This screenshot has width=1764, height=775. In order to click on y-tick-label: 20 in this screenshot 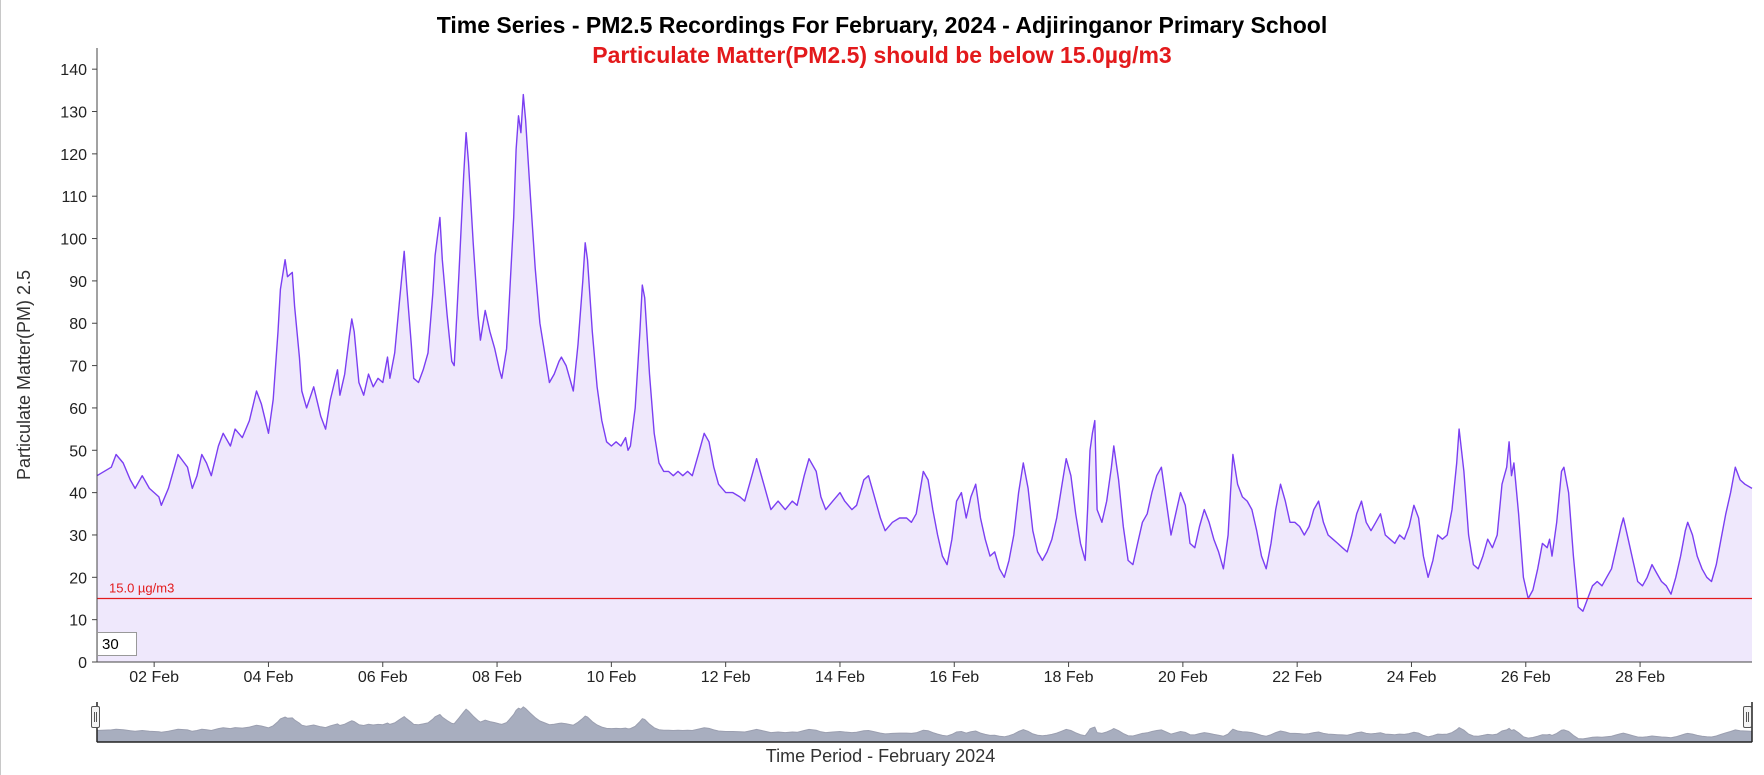, I will do `click(78, 578)`.